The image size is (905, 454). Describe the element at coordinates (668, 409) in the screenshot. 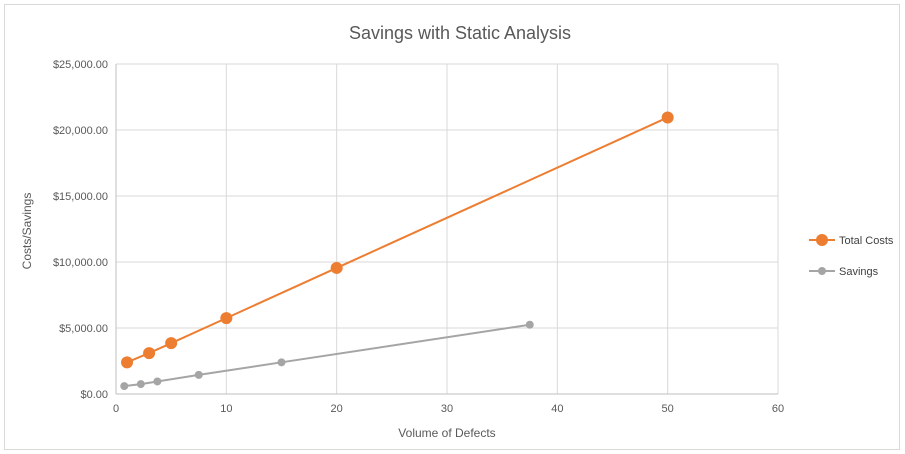

I see `x-tick-label: 50` at that location.